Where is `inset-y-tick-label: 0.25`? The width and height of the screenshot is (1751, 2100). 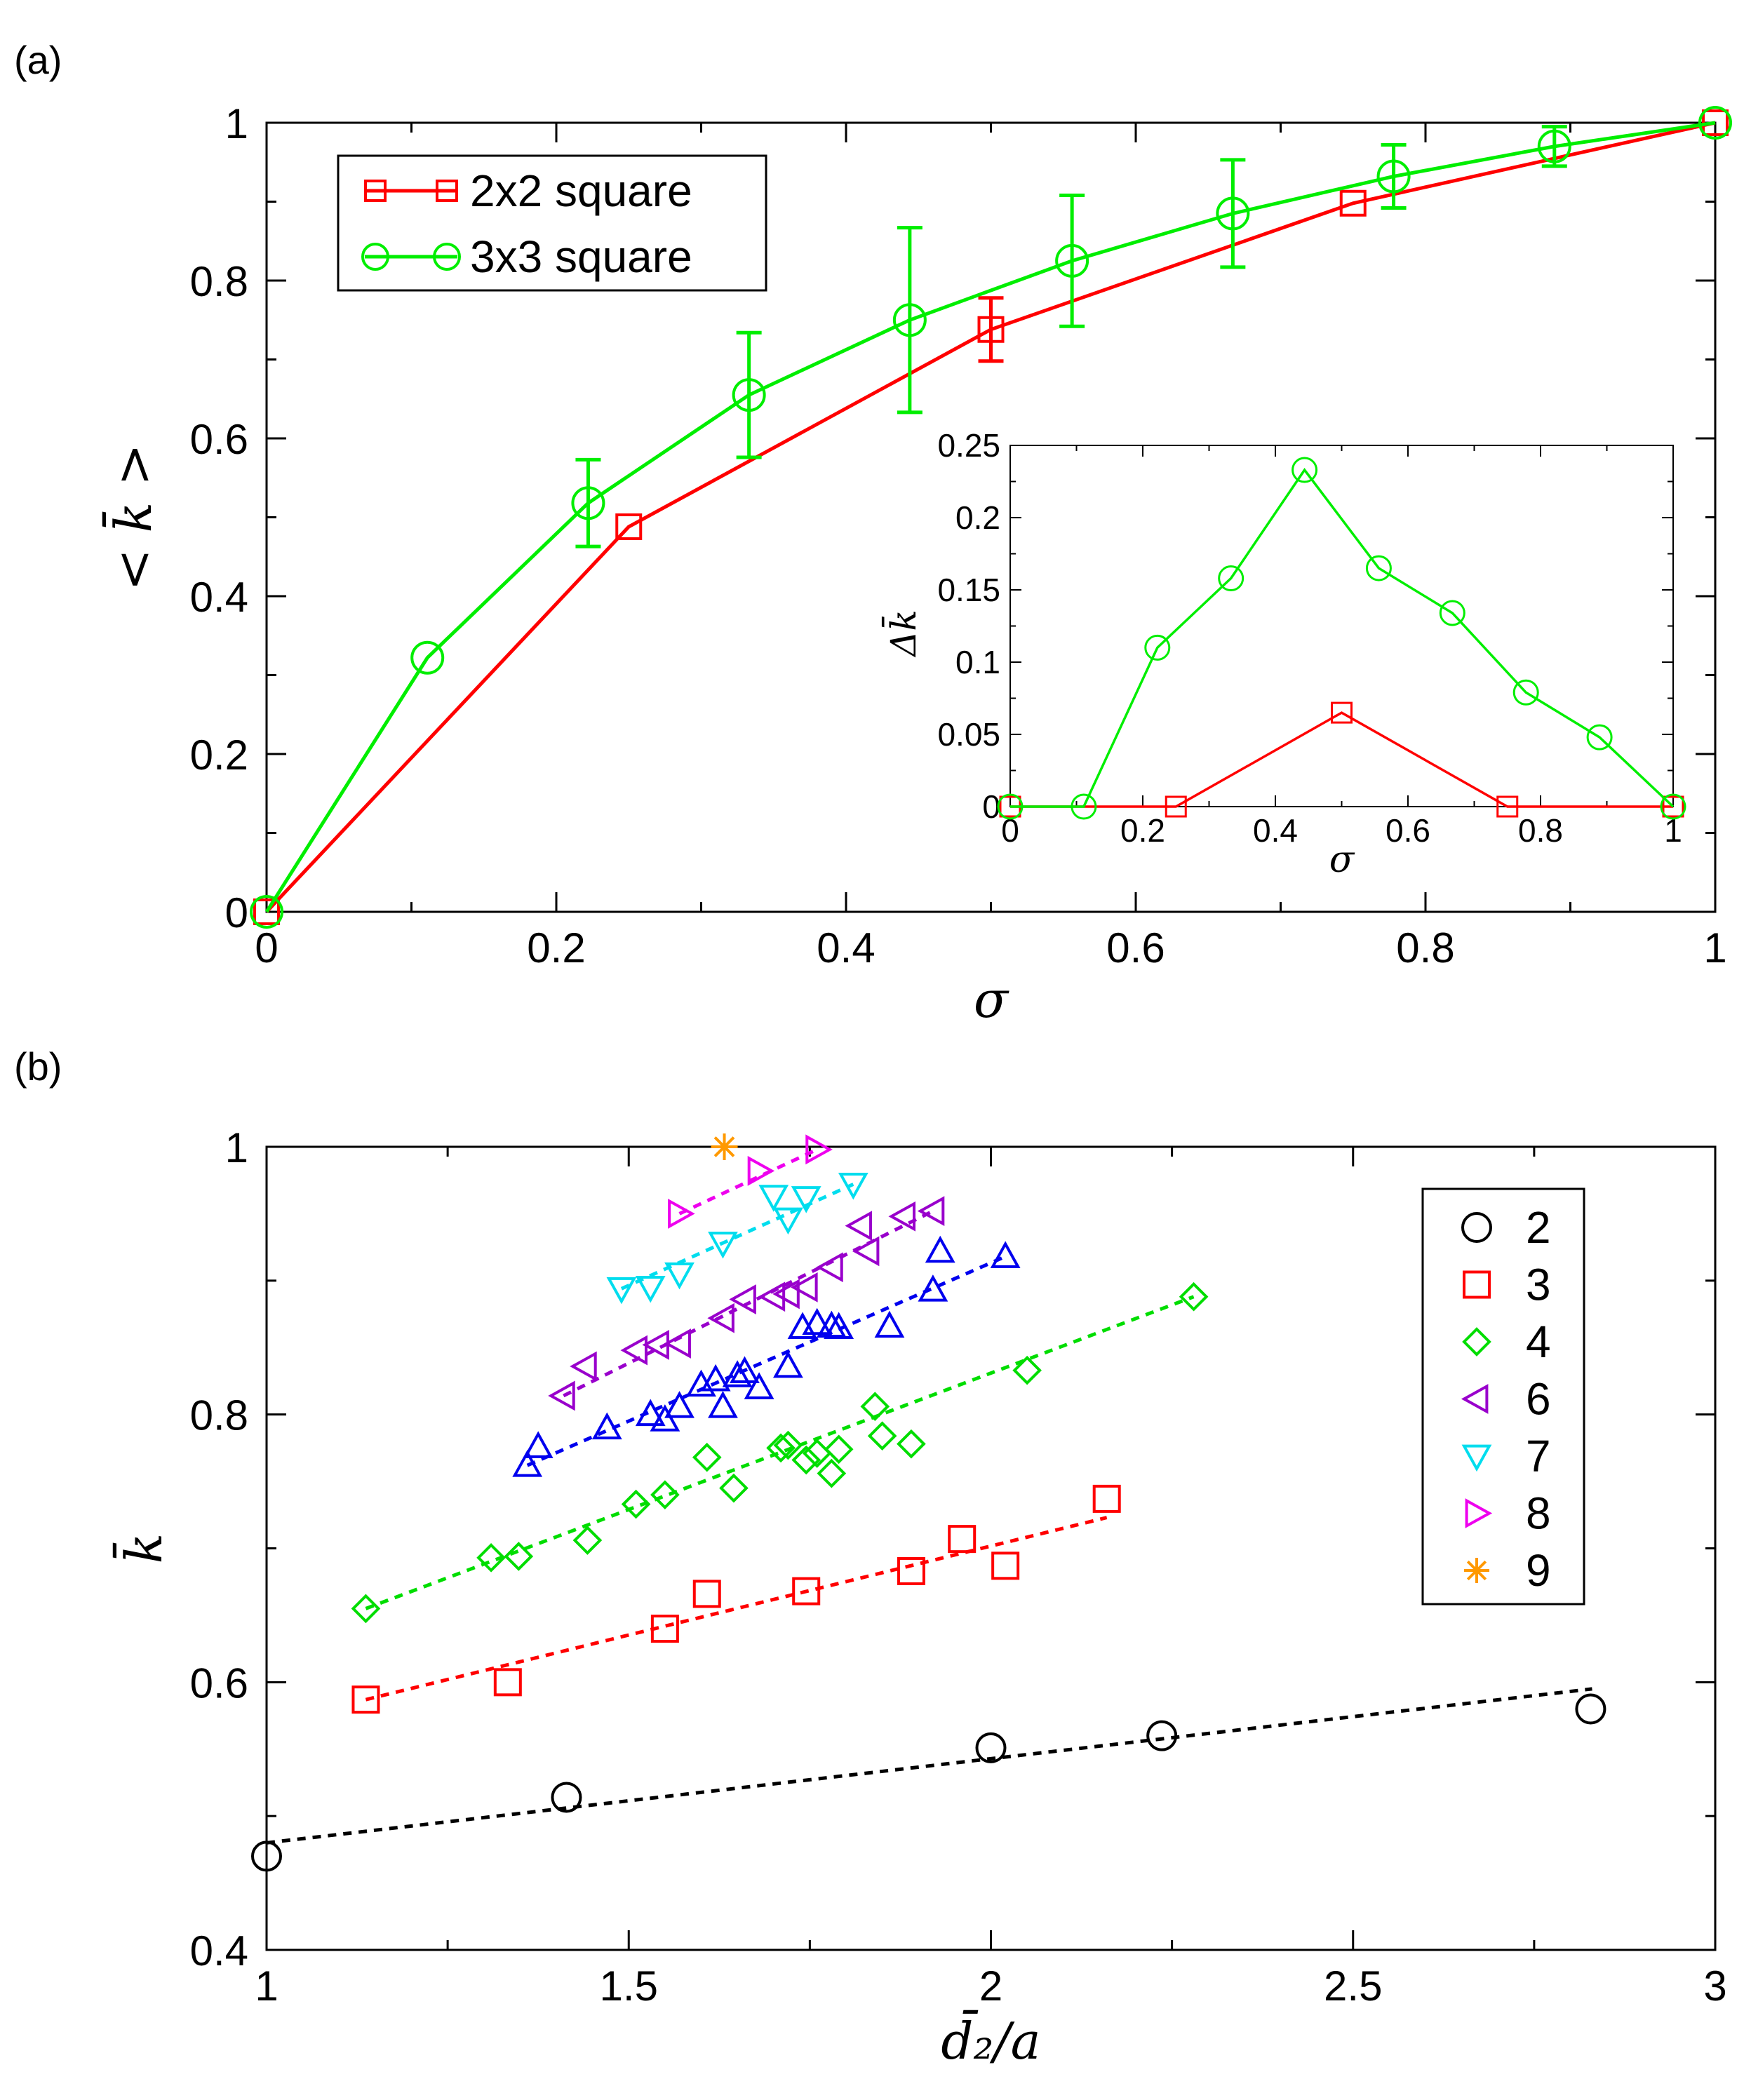
inset-y-tick-label: 0.25 is located at coordinates (968, 446).